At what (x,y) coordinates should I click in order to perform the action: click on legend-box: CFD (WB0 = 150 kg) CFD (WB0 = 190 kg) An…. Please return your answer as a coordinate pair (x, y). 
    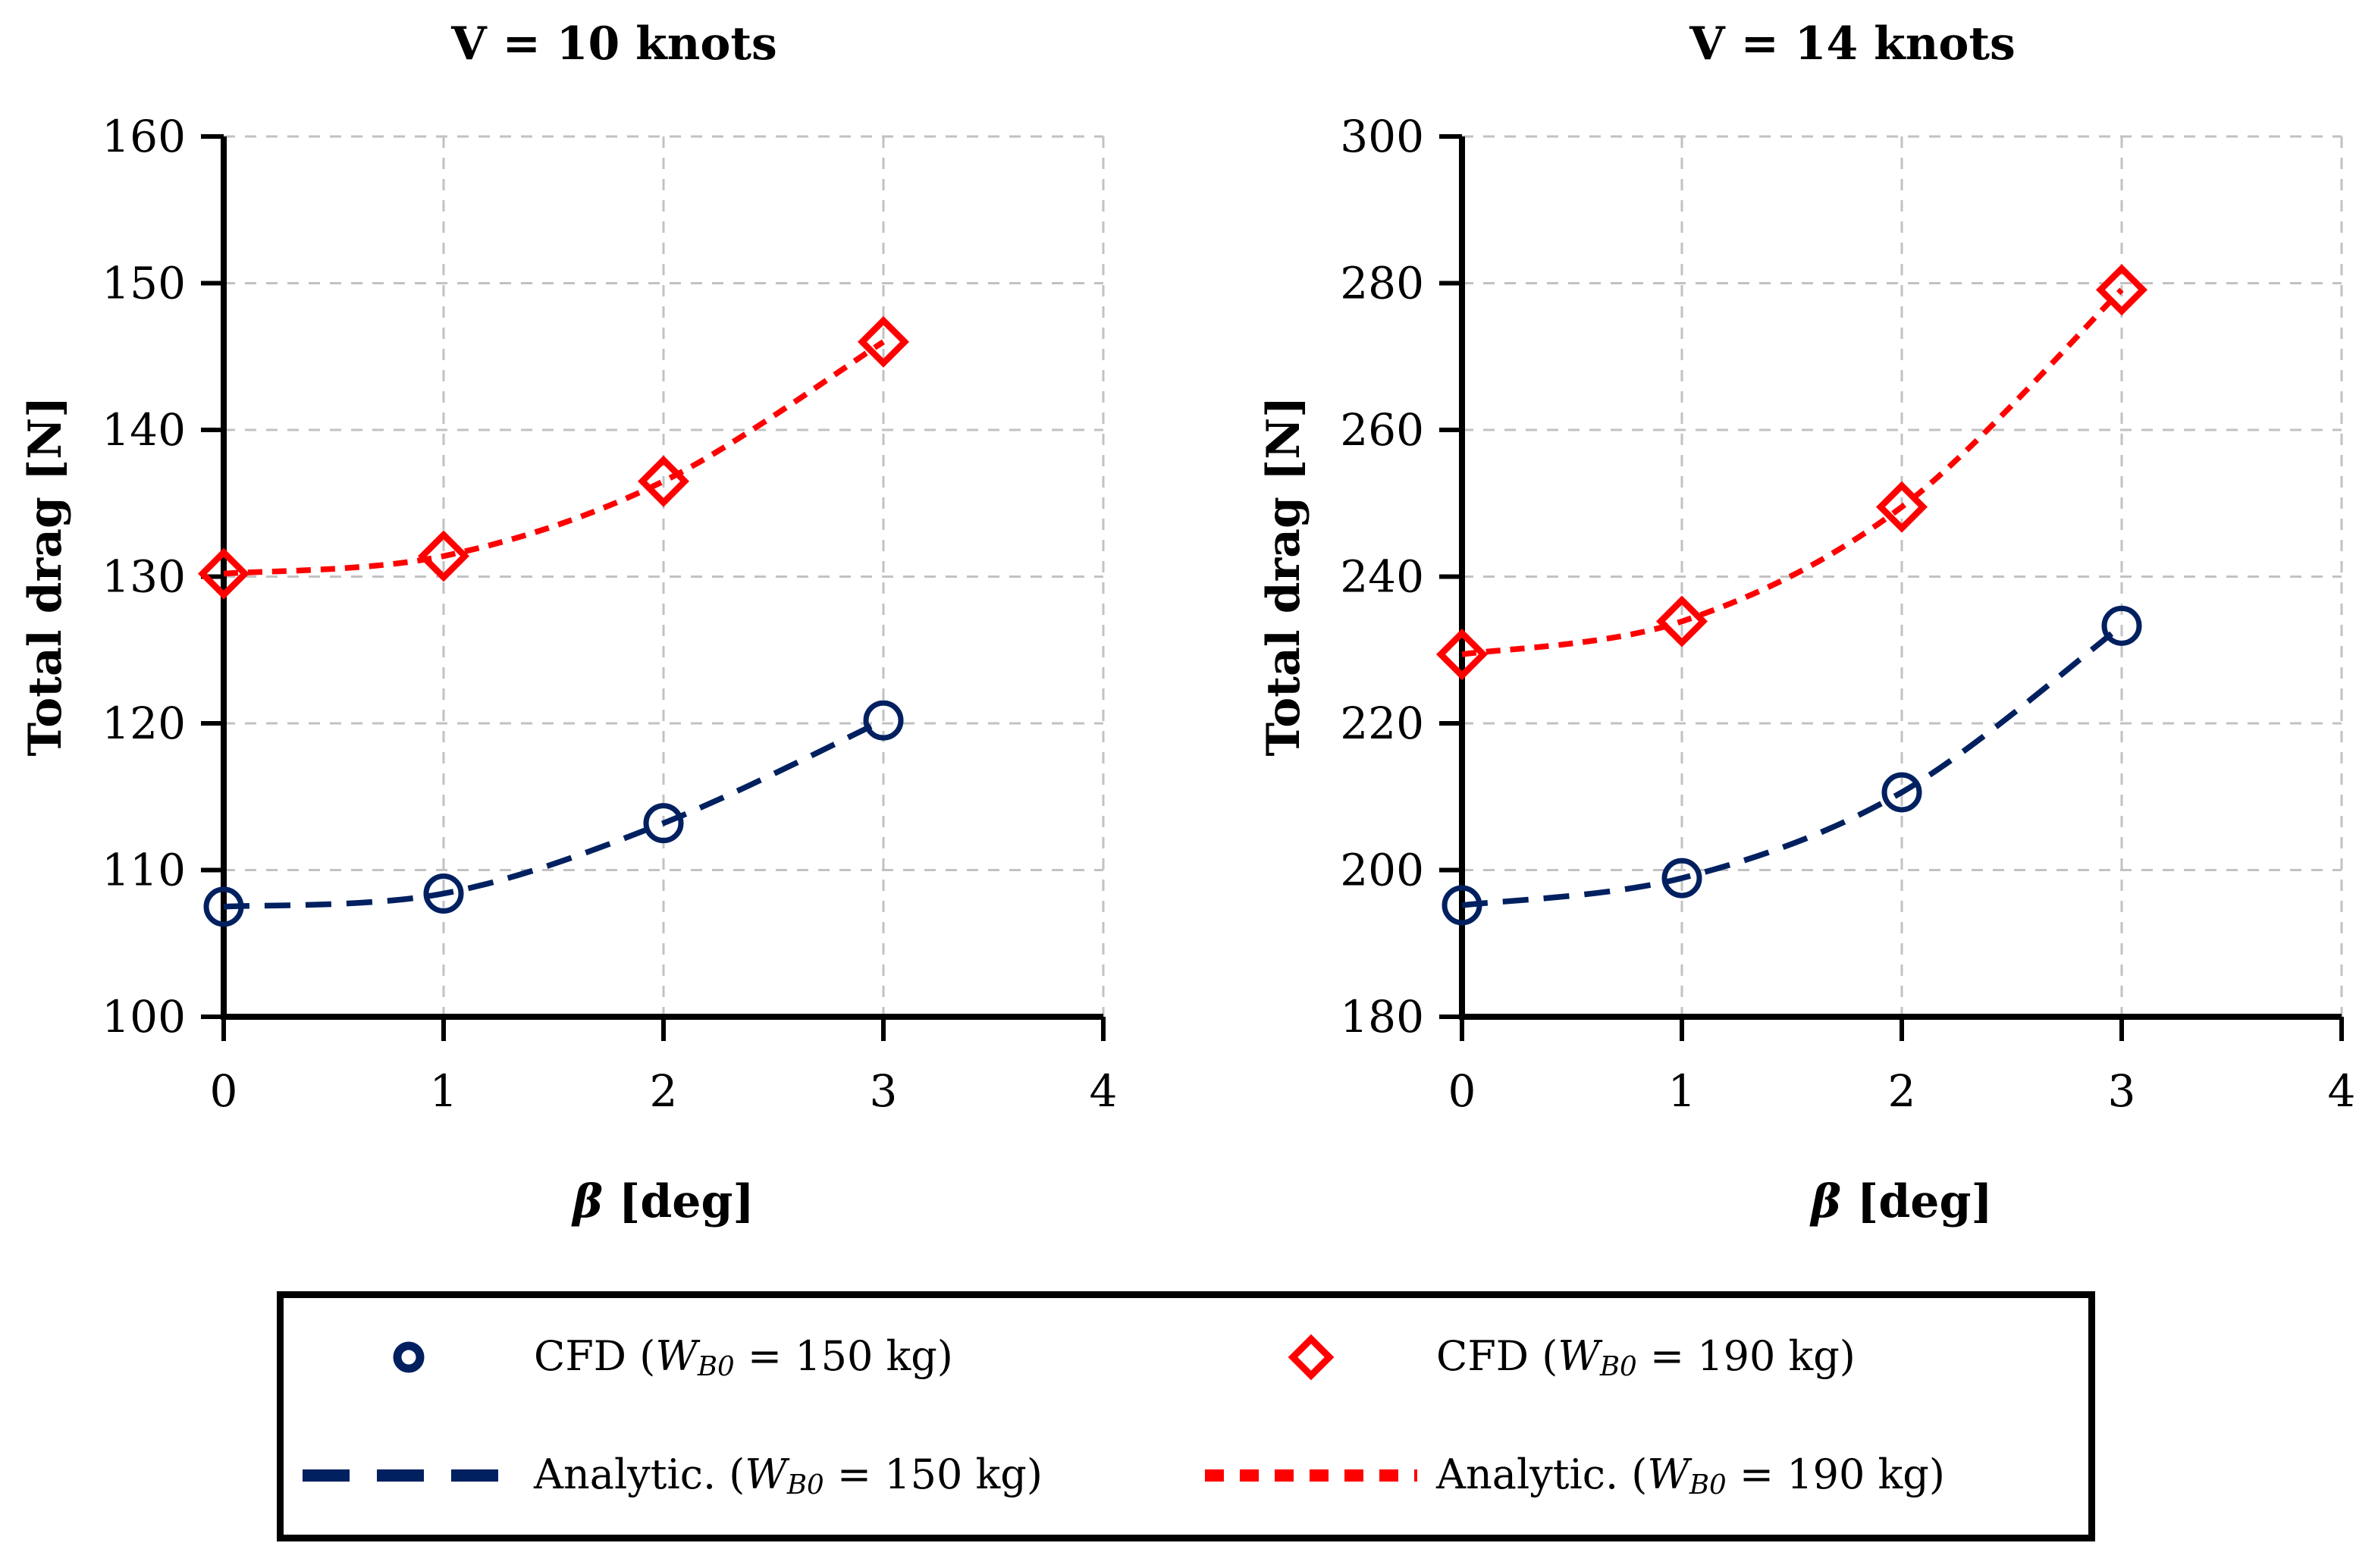
    Looking at the image, I should click on (1186, 1416).